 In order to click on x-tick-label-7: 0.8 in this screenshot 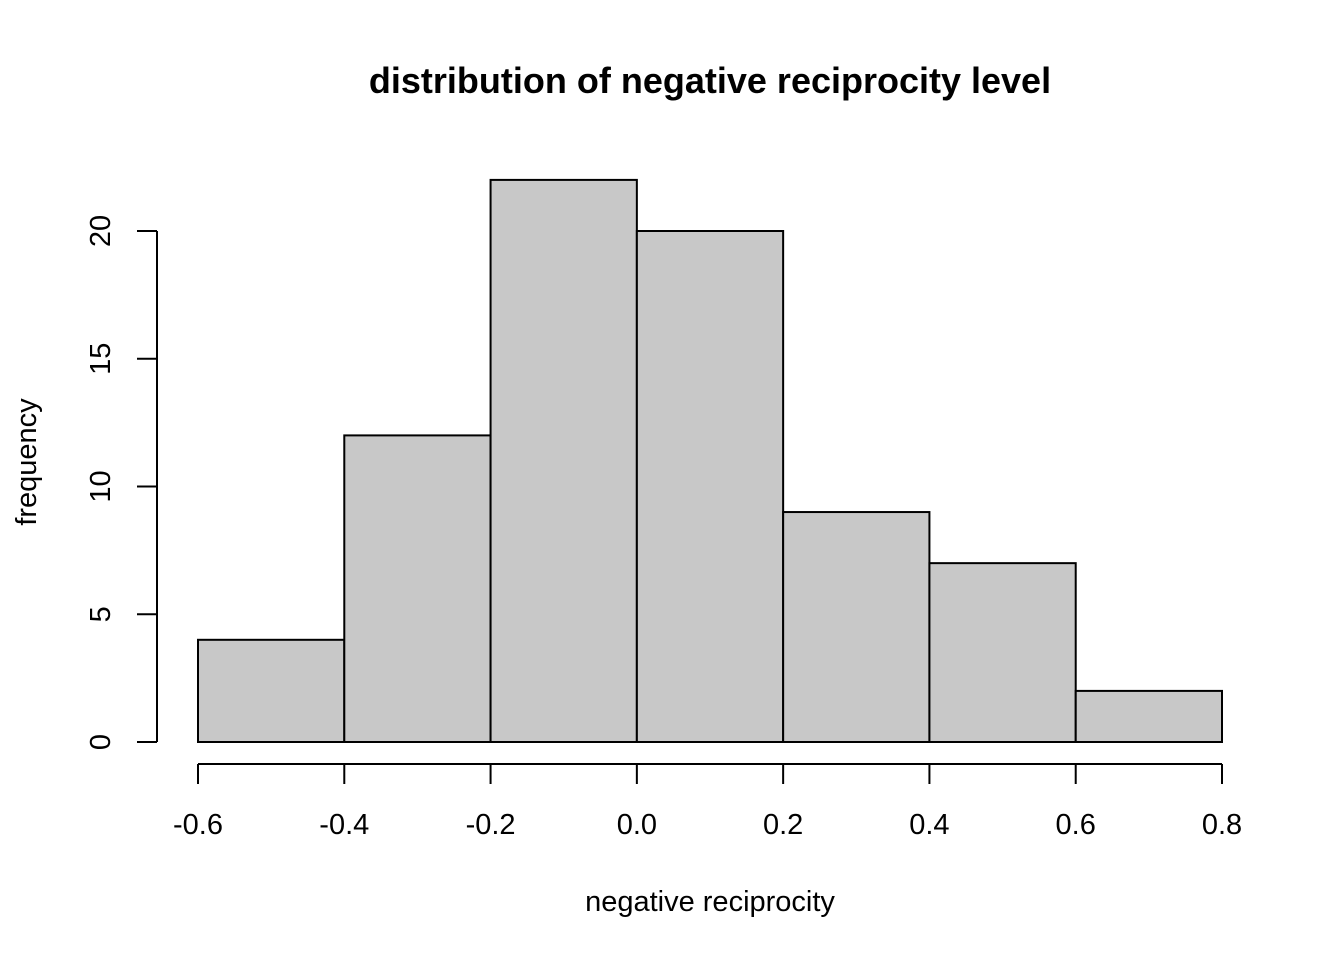, I will do `click(1222, 825)`.